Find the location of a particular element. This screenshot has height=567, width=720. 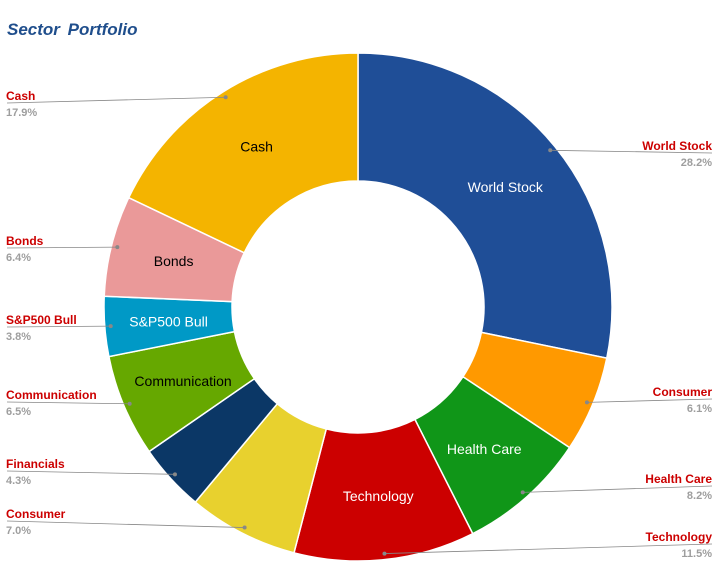

slice-label-health-care-2: Health Care is located at coordinates (484, 449).